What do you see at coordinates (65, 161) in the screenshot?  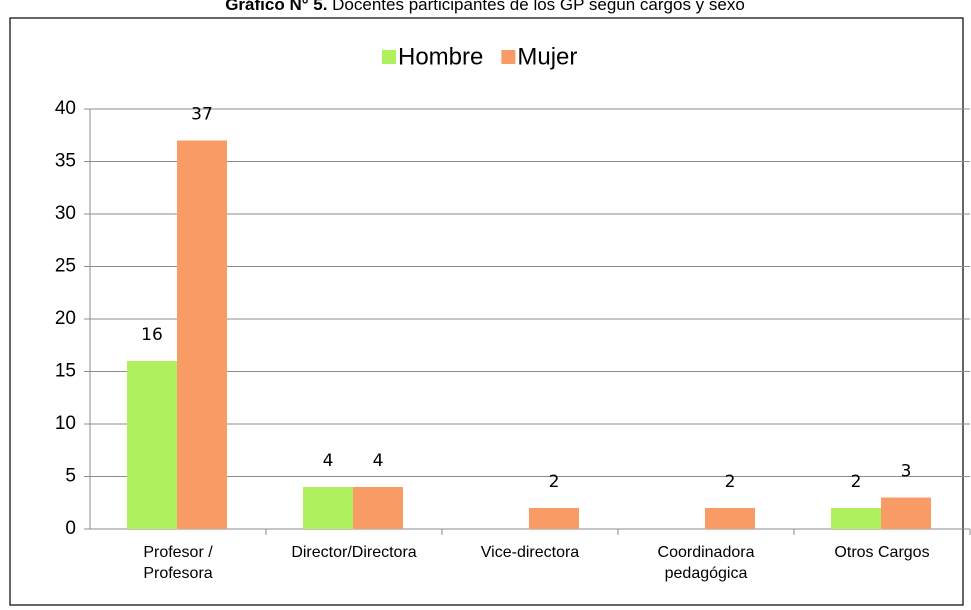 I see `y-tick-label: 35` at bounding box center [65, 161].